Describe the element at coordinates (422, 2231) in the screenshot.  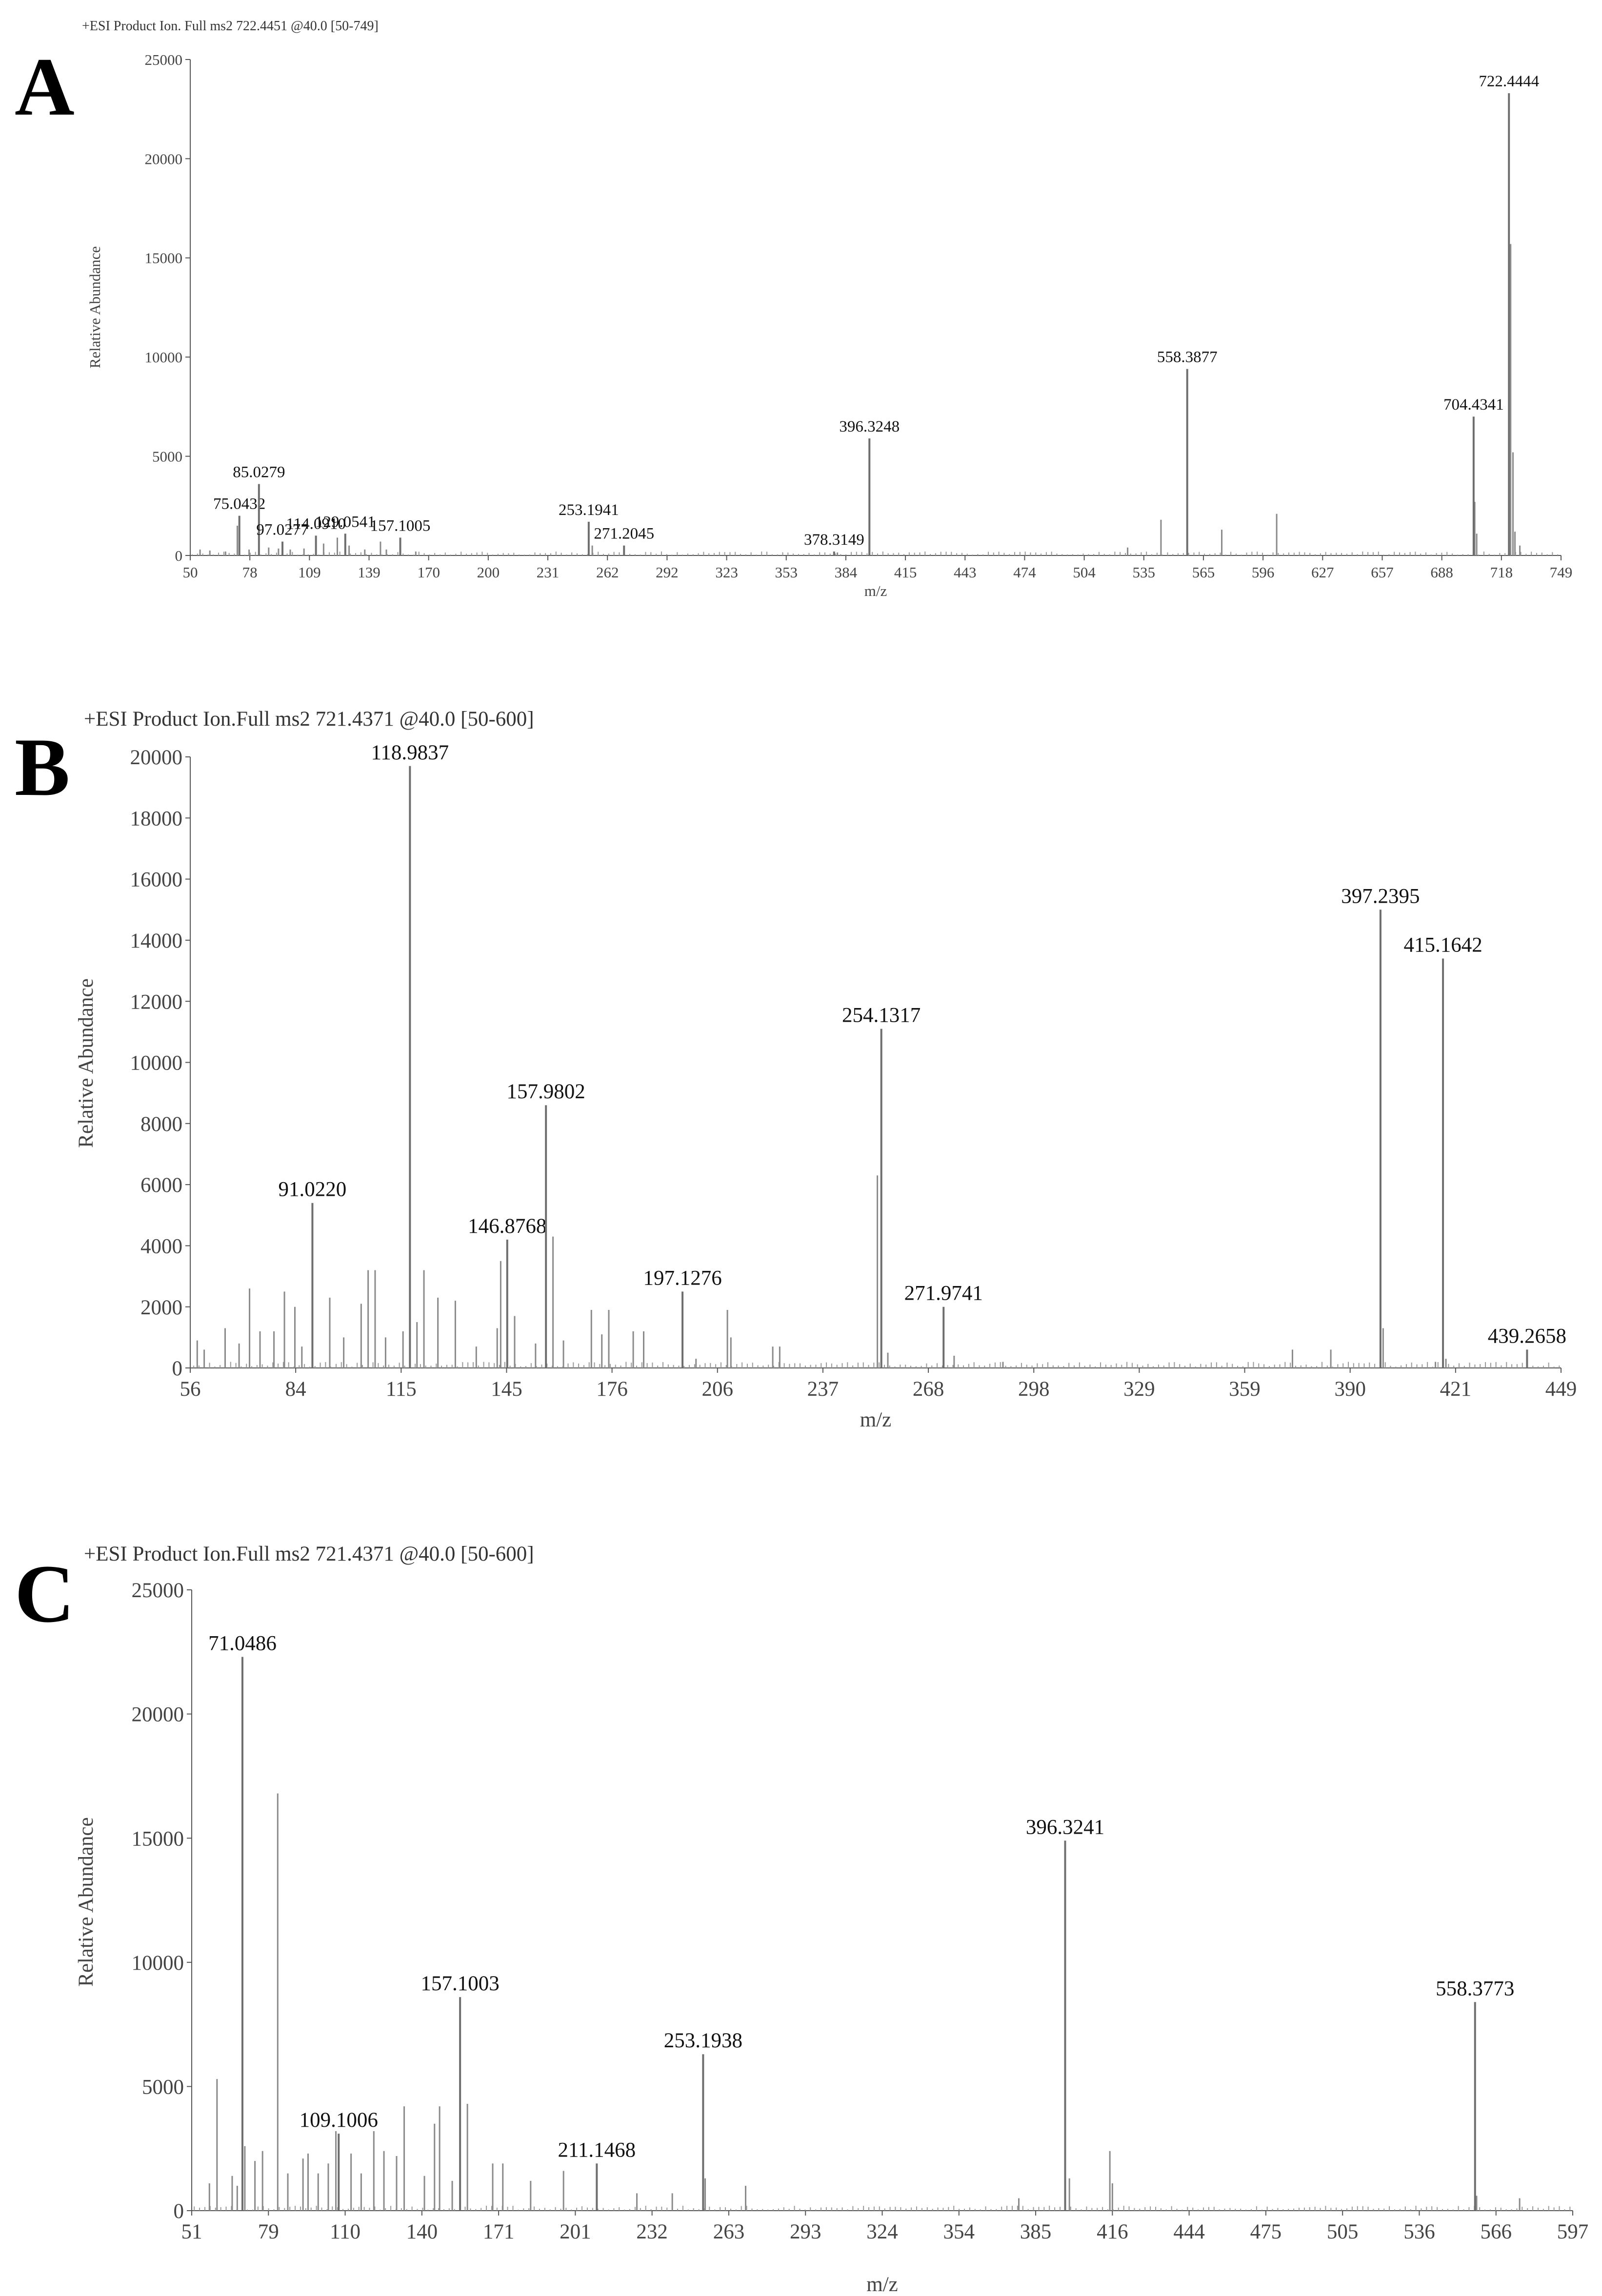
I see `x-tick-label: 140` at that location.